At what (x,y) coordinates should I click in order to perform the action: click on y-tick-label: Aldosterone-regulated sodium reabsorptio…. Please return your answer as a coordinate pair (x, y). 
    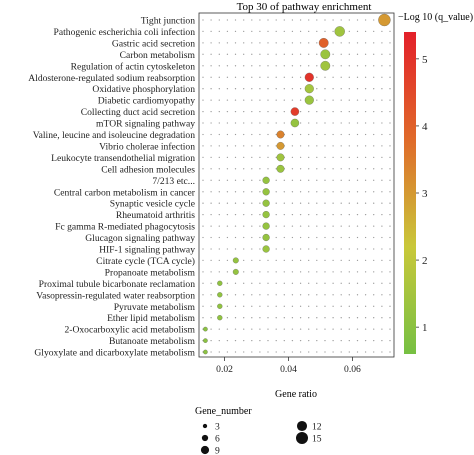
    Looking at the image, I should click on (111, 78).